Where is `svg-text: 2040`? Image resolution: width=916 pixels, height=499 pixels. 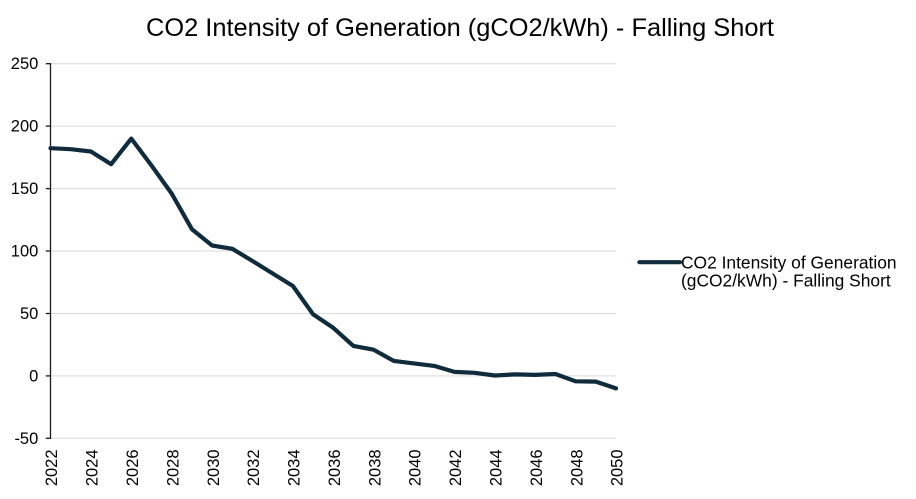 svg-text: 2040 is located at coordinates (416, 467).